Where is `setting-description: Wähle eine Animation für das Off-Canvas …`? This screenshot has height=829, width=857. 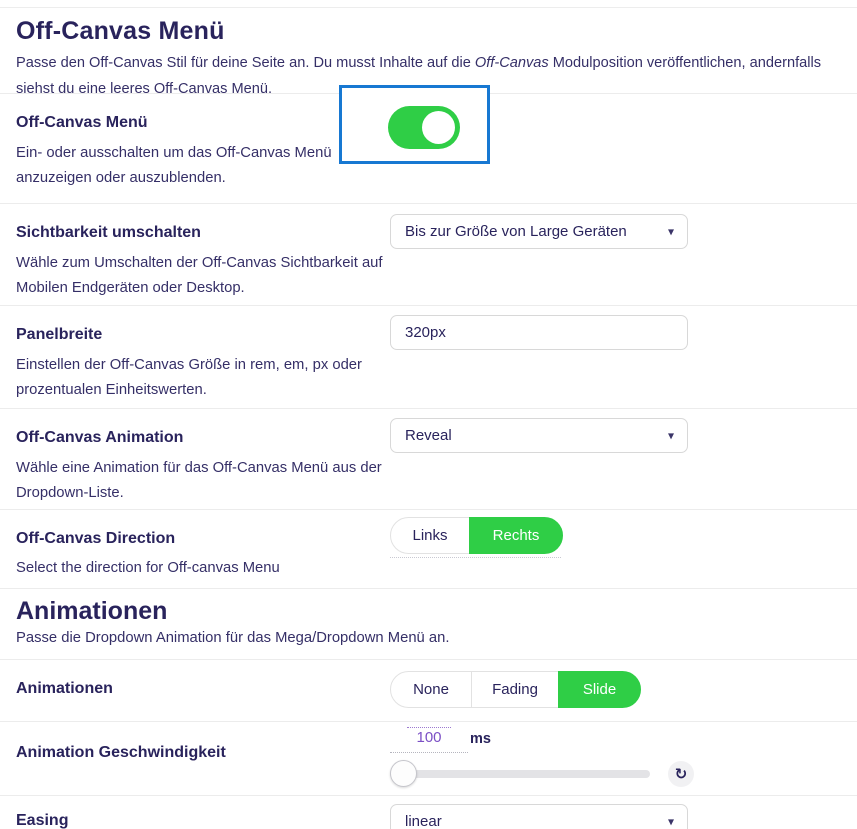 setting-description: Wähle eine Animation für das Off-Canvas … is located at coordinates (199, 481).